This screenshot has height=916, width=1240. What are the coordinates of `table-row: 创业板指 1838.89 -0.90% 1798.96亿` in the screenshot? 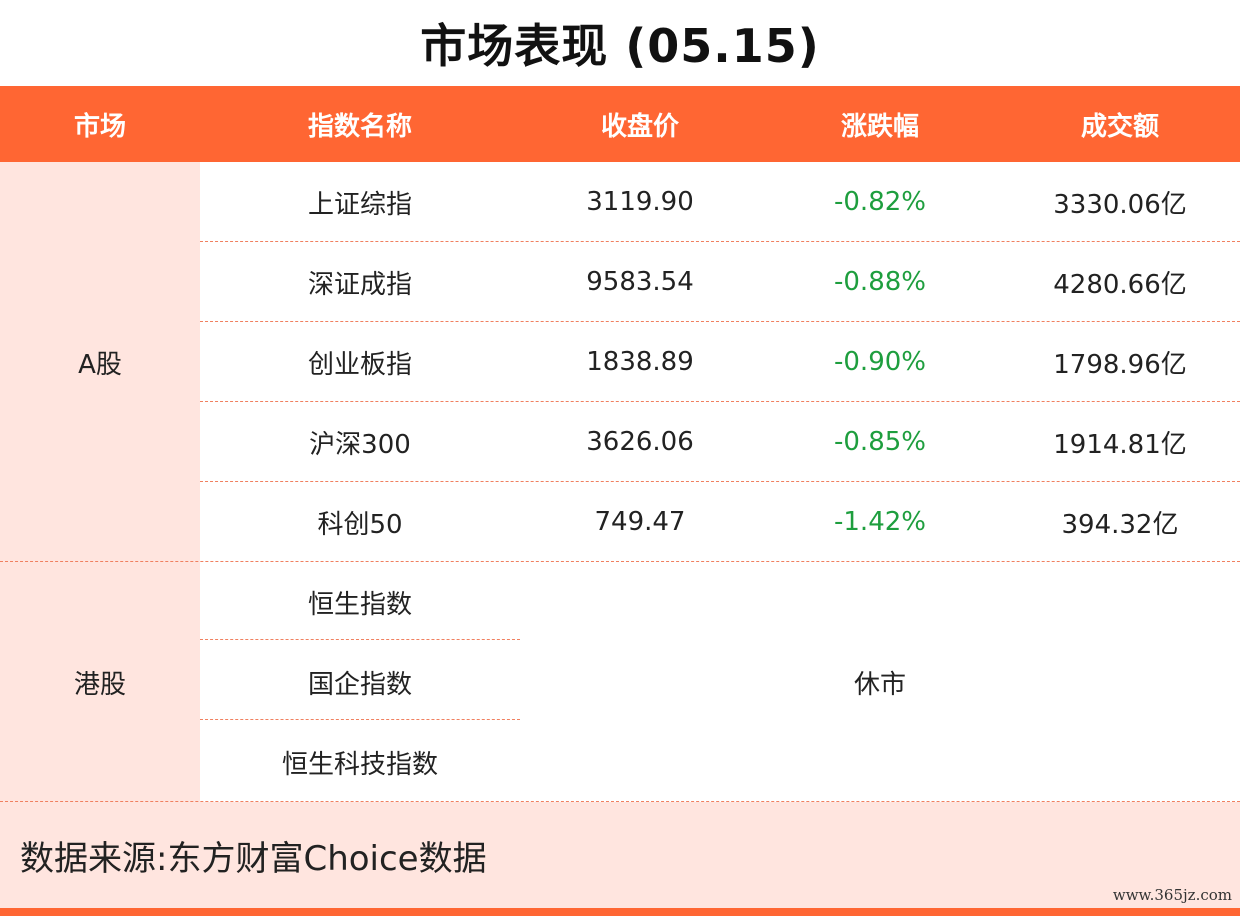 It's located at (720, 362).